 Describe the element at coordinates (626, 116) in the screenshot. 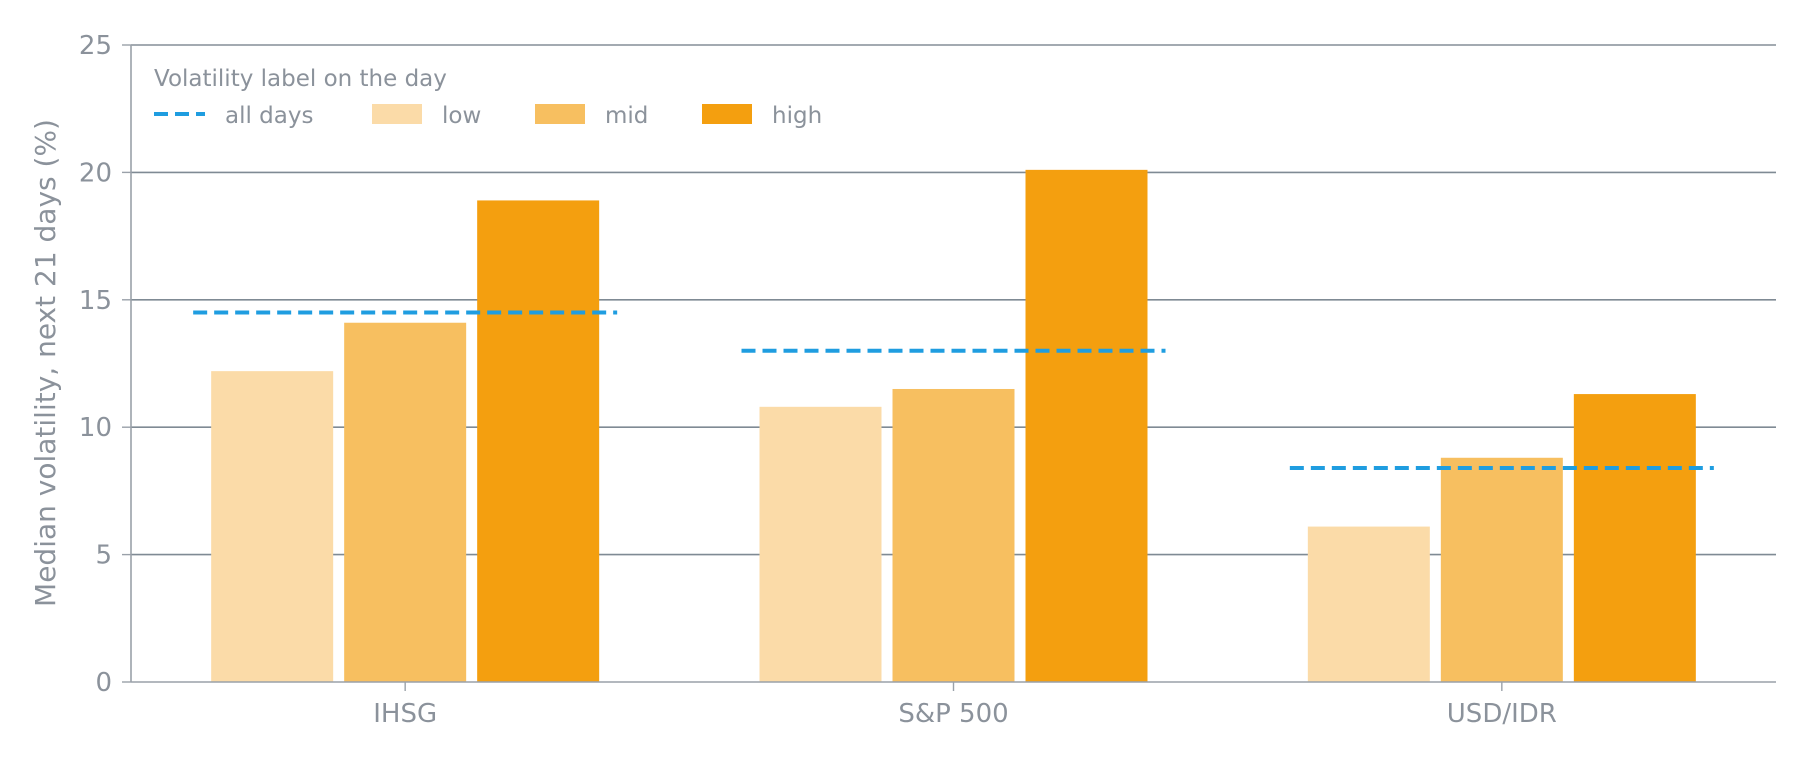

I see `legend-label-mid: mid` at that location.